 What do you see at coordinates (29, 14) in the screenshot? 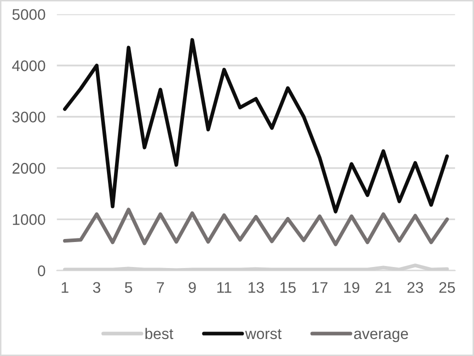
I see `y-tick-label: 5000` at bounding box center [29, 14].